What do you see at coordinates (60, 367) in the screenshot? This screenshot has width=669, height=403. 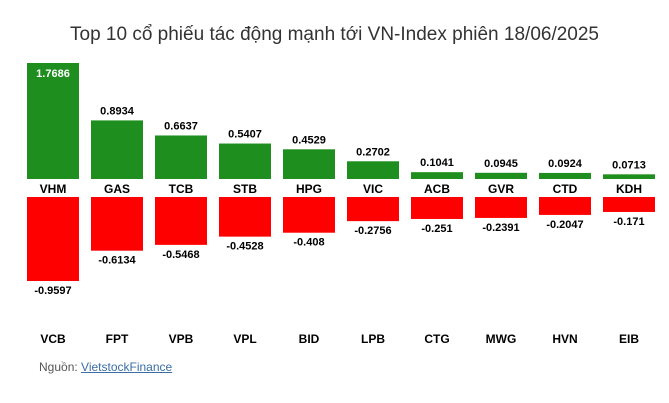 I see `source-prefix: Nguồn:` at bounding box center [60, 367].